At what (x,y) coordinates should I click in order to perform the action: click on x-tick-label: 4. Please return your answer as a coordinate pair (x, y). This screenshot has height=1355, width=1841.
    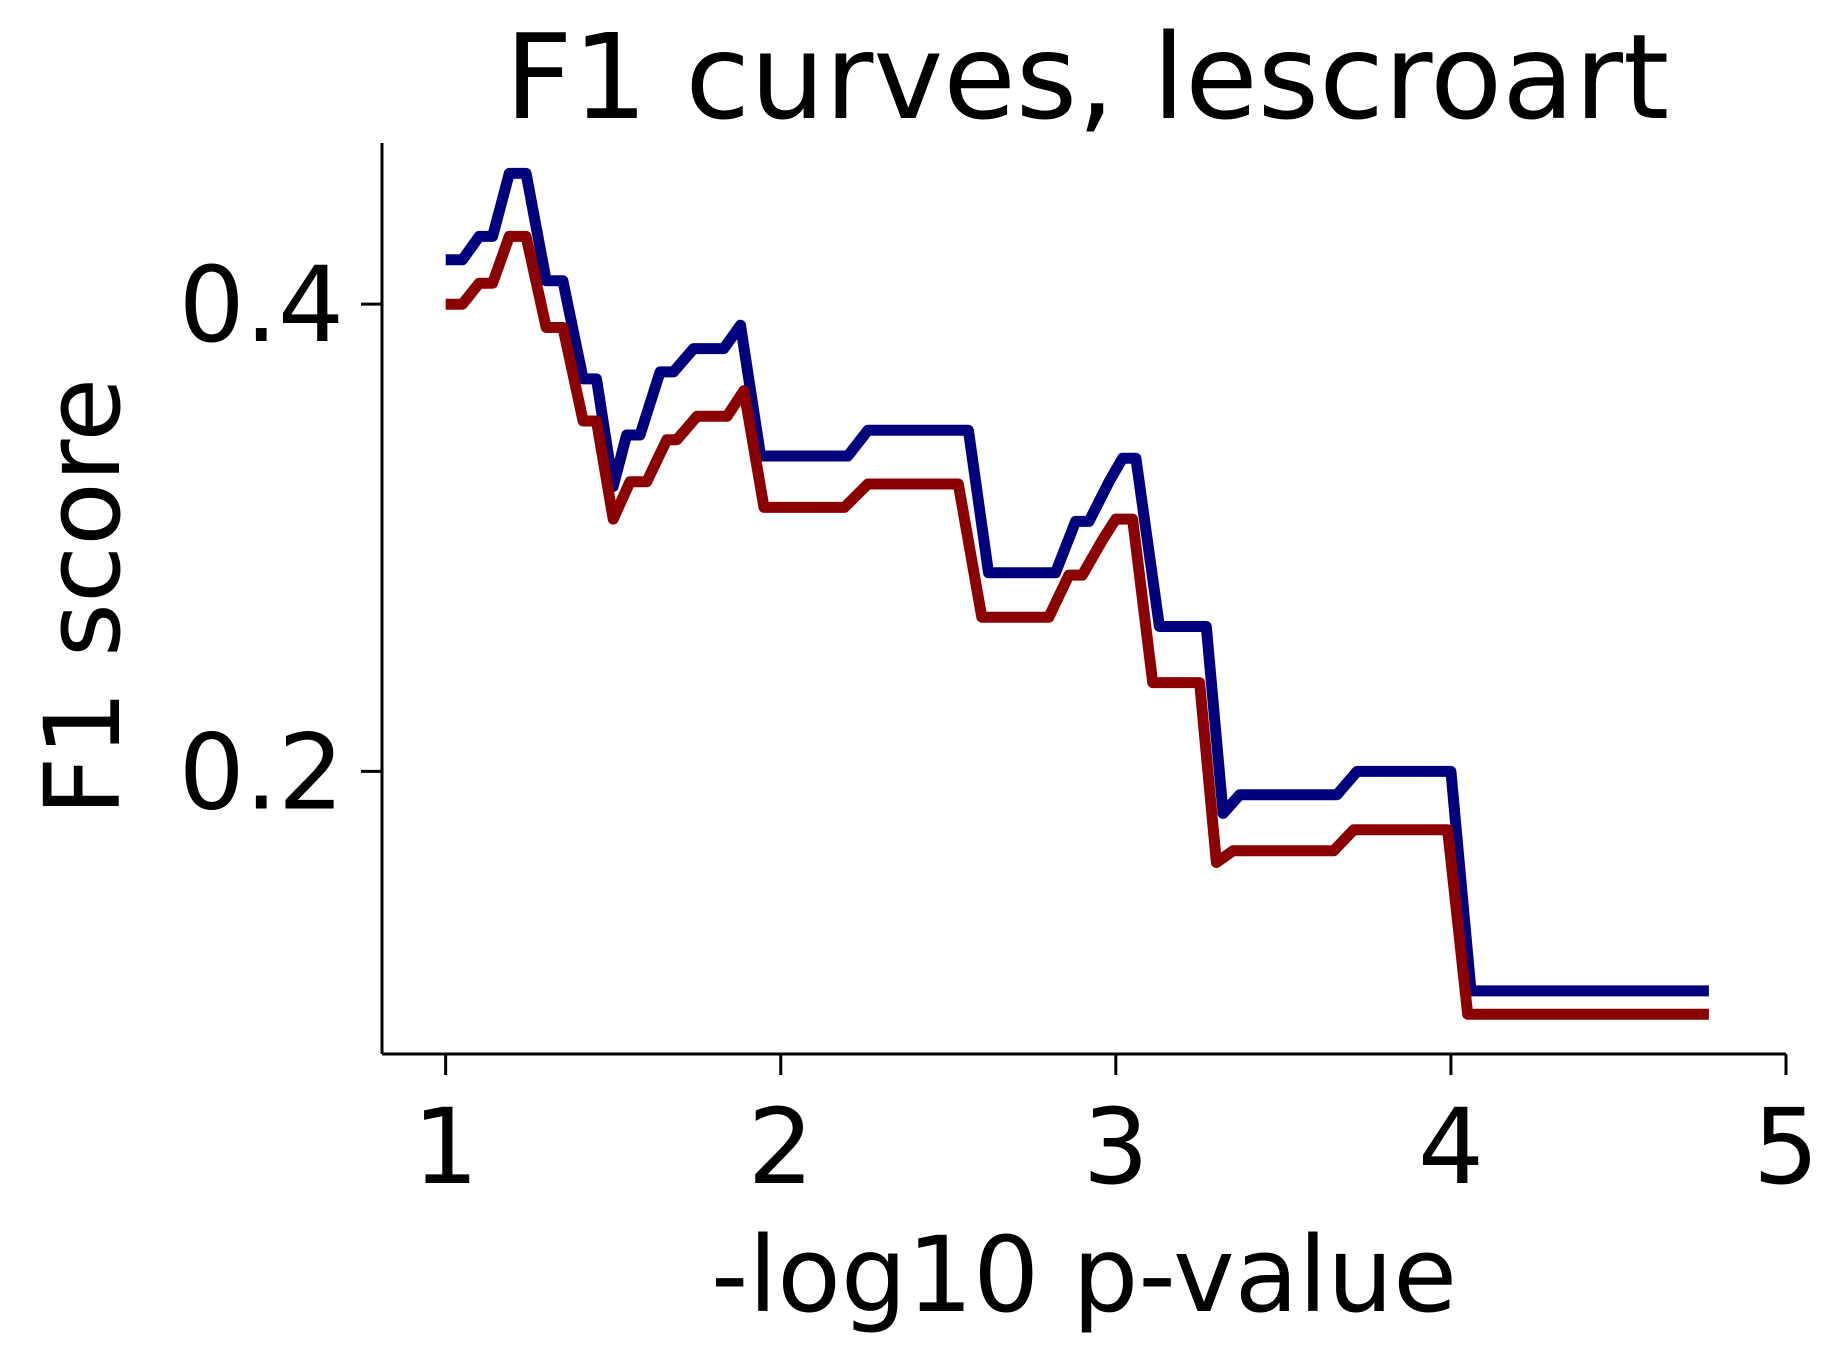
    Looking at the image, I should click on (1451, 1147).